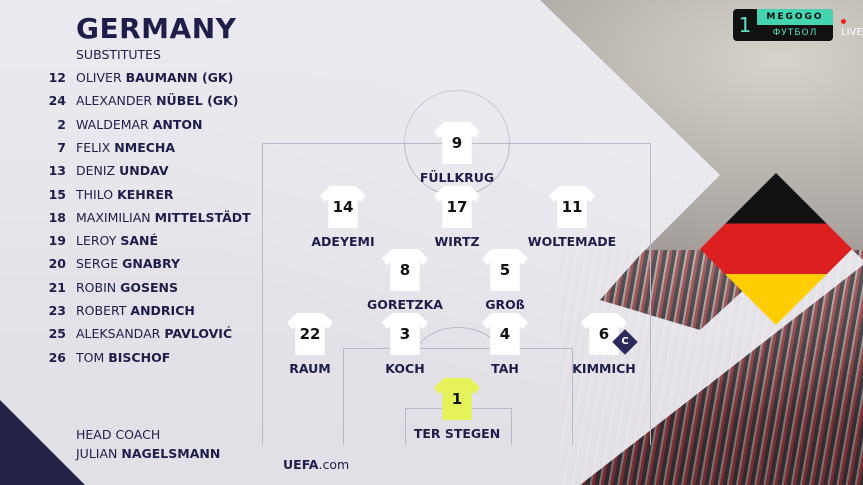 The width and height of the screenshot is (863, 485). I want to click on last-name: ANTON, so click(177, 124).